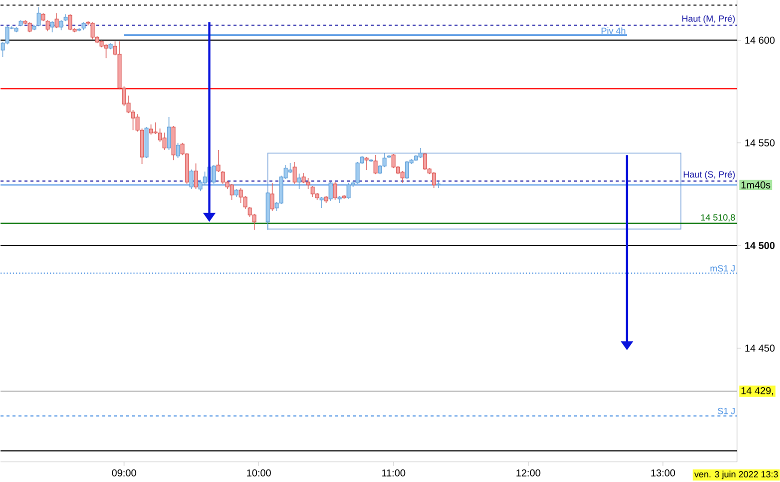 The width and height of the screenshot is (780, 482). What do you see at coordinates (259, 472) in the screenshot?
I see `x-tick-label: 10:00` at bounding box center [259, 472].